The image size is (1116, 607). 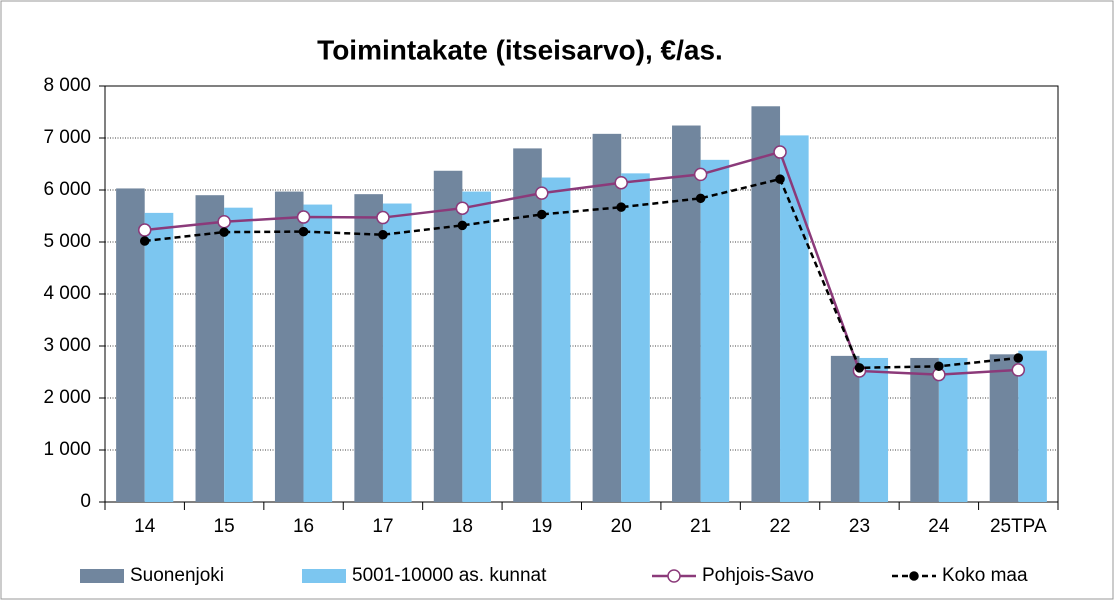 I want to click on legend-label: Pohjois-Savo, so click(x=758, y=575).